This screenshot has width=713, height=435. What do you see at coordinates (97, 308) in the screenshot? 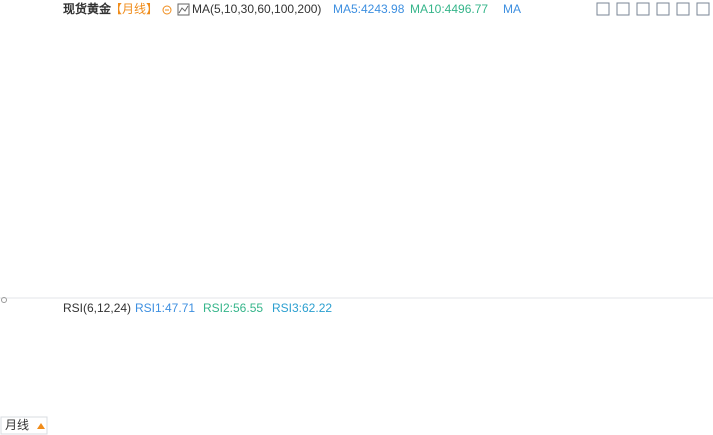
I see `rsi-title: RSI(6,12,24)` at bounding box center [97, 308].